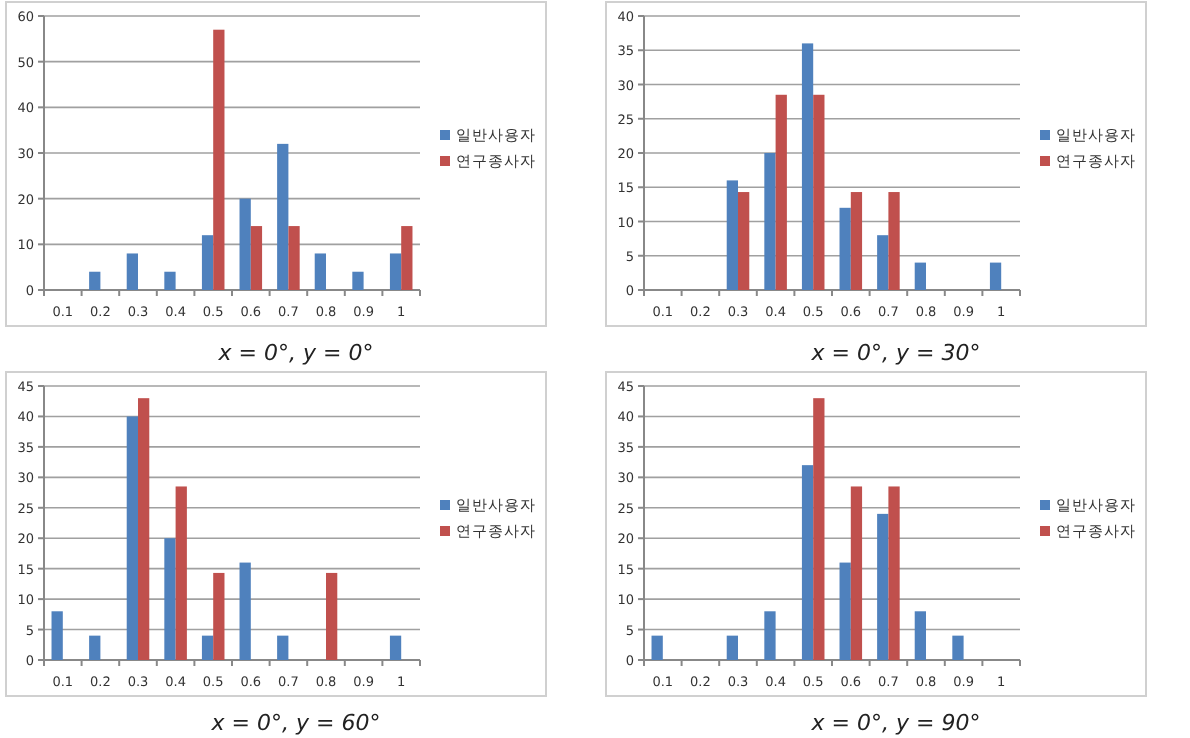 Image resolution: width=1190 pixels, height=738 pixels. Describe the element at coordinates (895, 723) in the screenshot. I see `x-axis-title: x = 0°, y = 90°` at that location.